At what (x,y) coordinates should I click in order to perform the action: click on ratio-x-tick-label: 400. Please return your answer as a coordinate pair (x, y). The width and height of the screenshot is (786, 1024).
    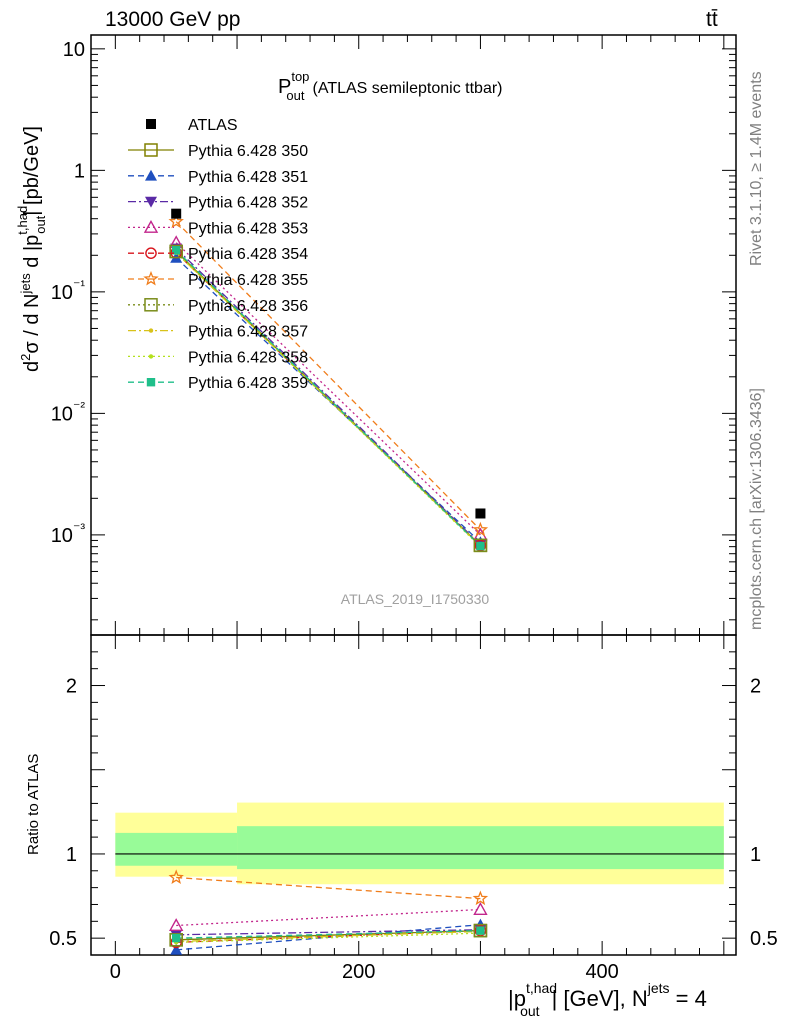
    Looking at the image, I should click on (601, 972).